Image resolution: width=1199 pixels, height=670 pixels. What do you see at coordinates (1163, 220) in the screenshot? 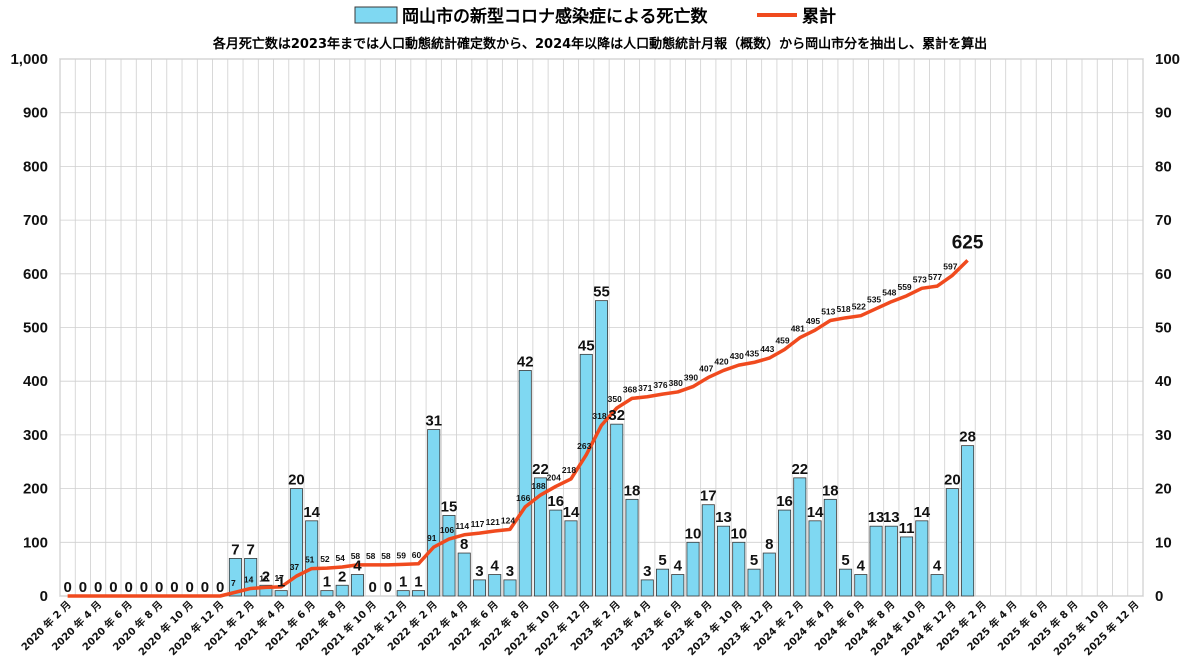
I see `right-tick-label: 70` at bounding box center [1163, 220].